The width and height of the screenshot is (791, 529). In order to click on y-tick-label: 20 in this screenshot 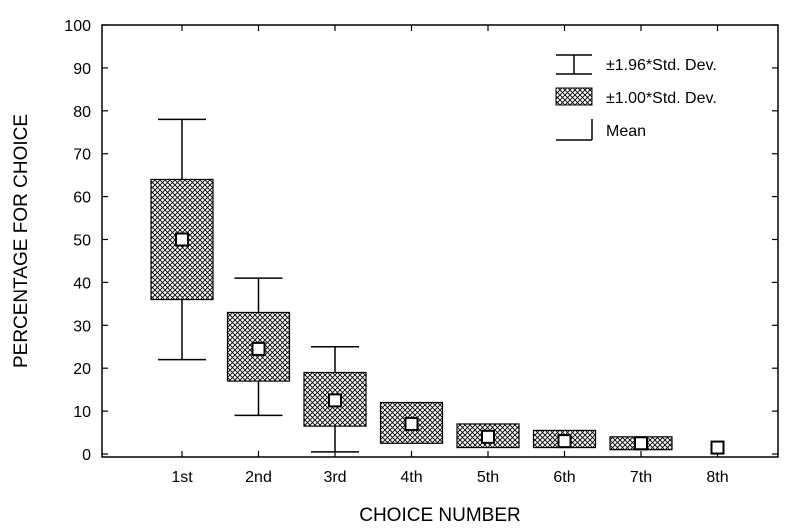, I will do `click(82, 369)`.